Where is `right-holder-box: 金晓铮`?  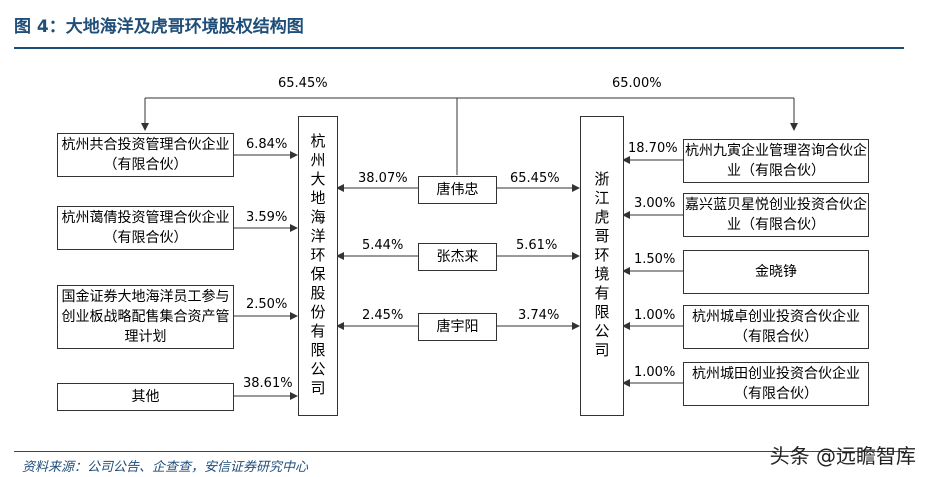
right-holder-box: 金晓铮 is located at coordinates (776, 272).